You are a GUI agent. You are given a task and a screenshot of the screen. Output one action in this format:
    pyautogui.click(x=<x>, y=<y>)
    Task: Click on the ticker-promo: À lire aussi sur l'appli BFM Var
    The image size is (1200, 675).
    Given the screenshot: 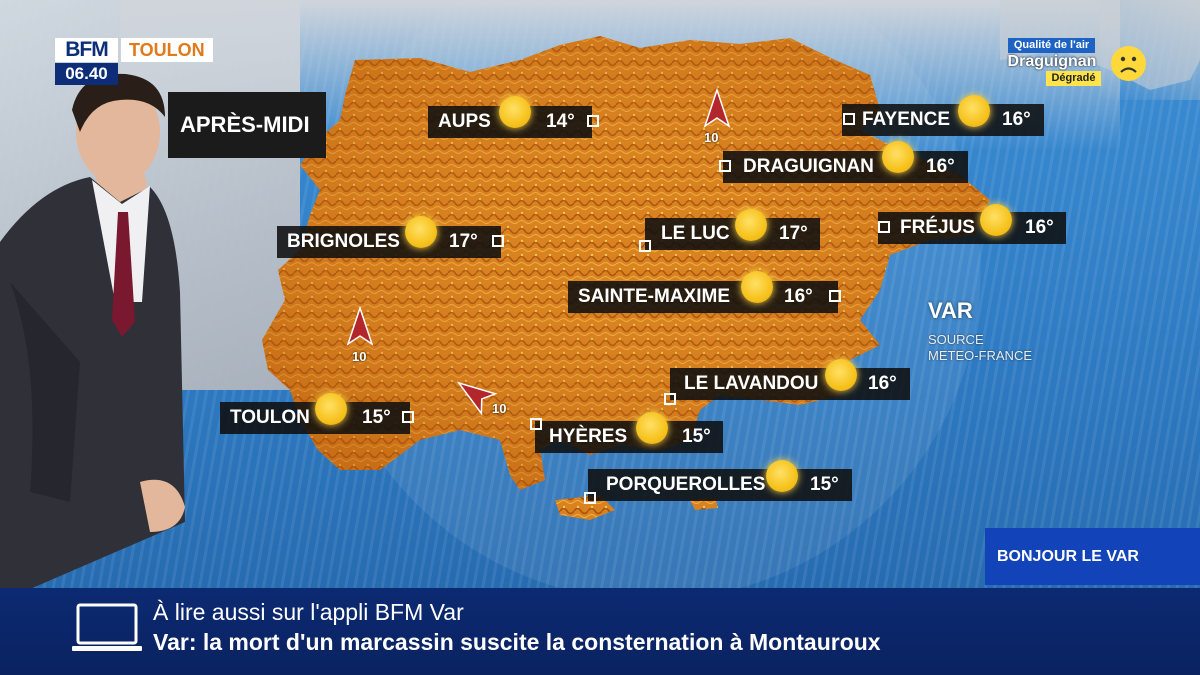 What is the action you would take?
    pyautogui.click(x=308, y=612)
    